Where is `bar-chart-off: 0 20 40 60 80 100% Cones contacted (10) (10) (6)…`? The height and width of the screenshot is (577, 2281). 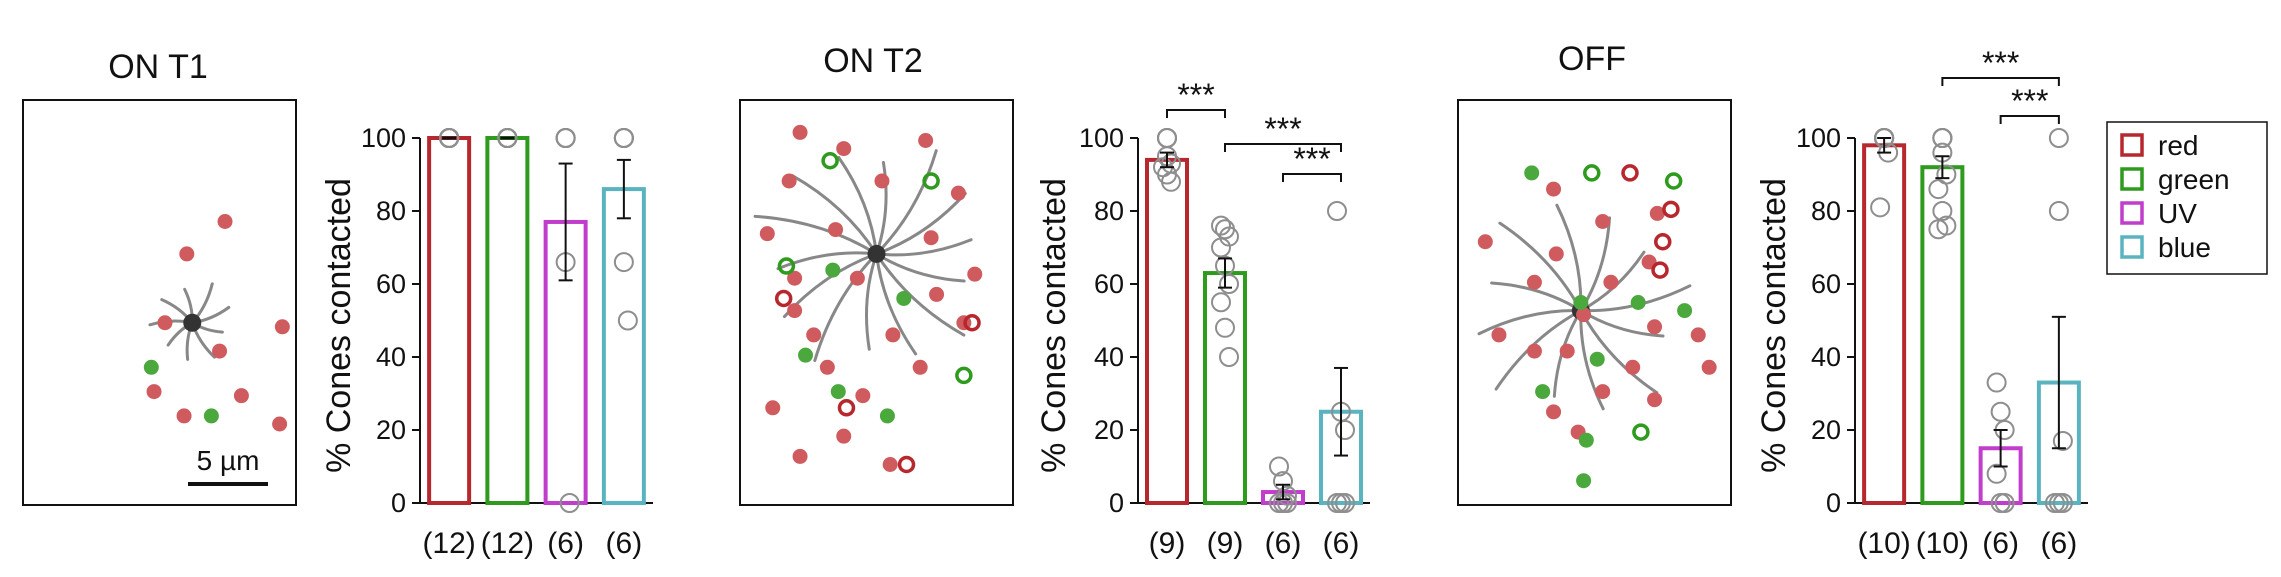 bar-chart-off: 0 20 40 60 80 100% Cones contacted (10) (10) (6)… is located at coordinates (1921, 302).